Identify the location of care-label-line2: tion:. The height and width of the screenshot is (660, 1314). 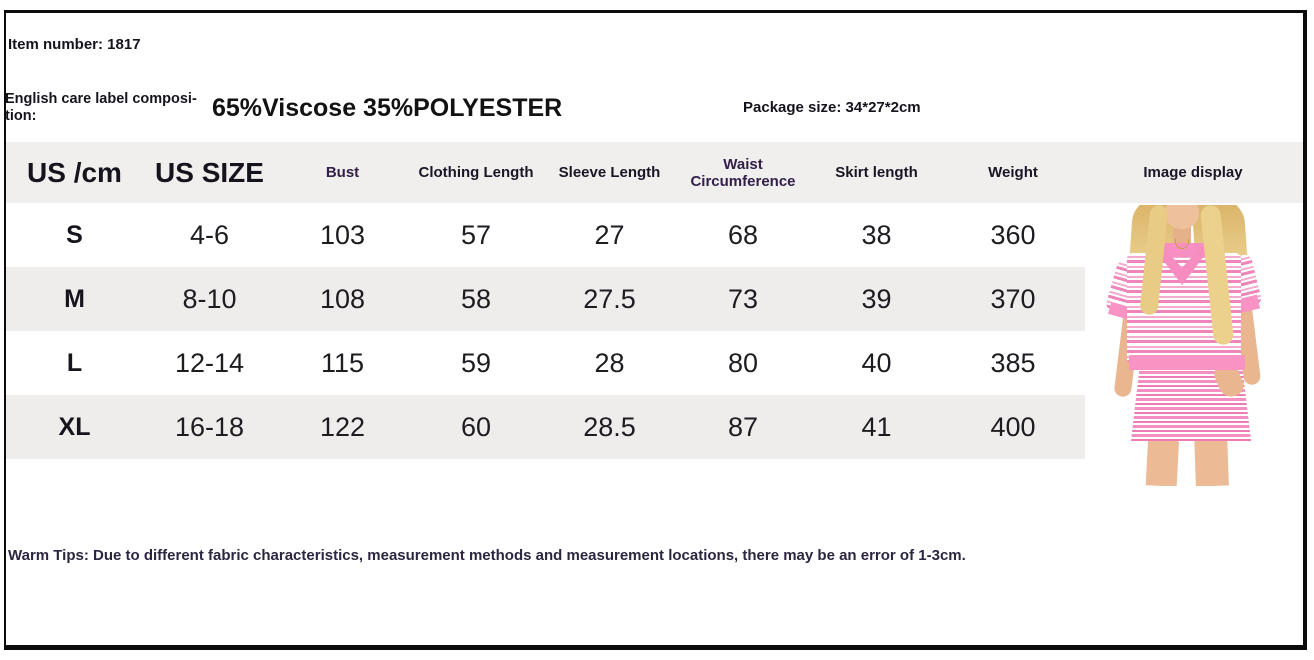
(21, 115).